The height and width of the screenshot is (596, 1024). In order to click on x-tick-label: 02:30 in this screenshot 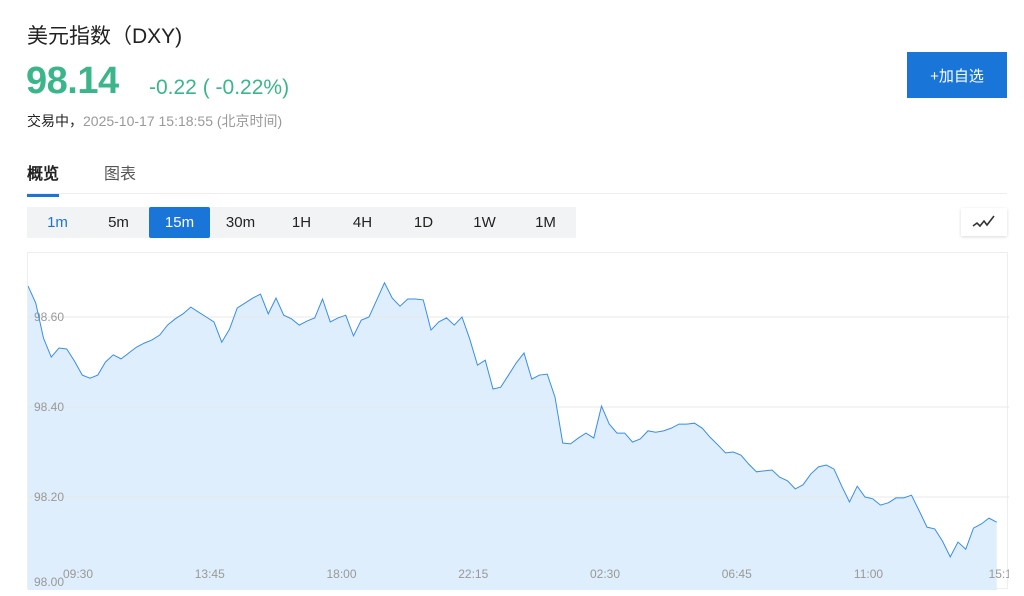, I will do `click(605, 574)`.